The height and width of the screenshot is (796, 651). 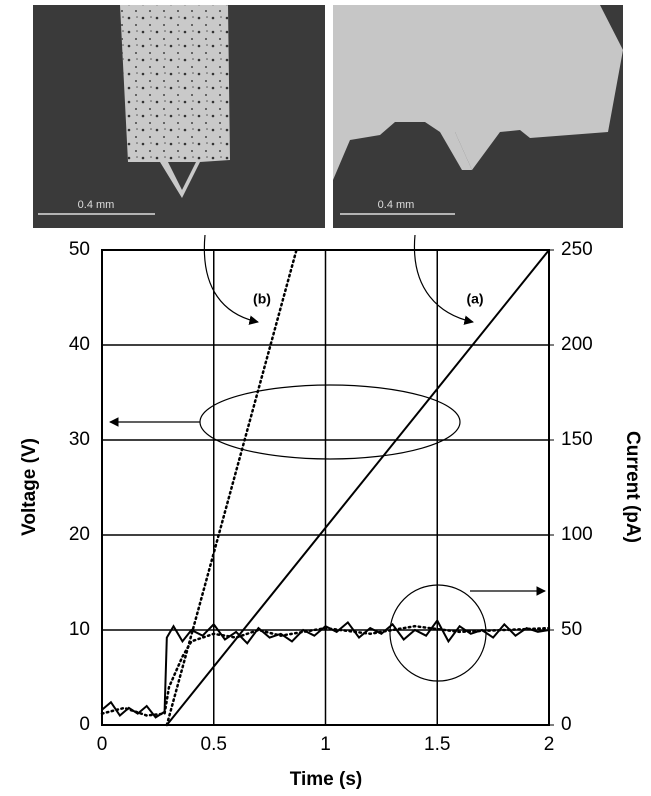 I want to click on x-tick-label: 1.5, so click(x=437, y=744).